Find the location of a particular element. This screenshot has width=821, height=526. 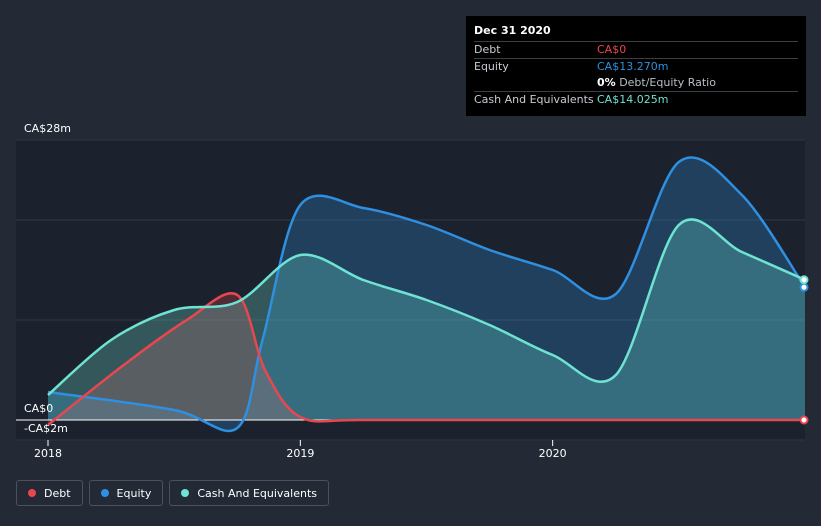

legend-item-equity: Equity is located at coordinates (126, 493).